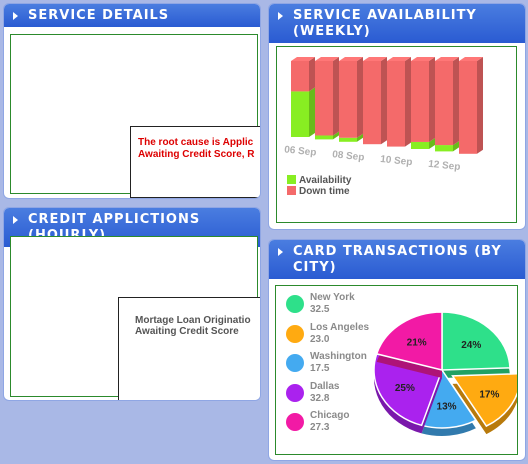 The height and width of the screenshot is (464, 528). I want to click on pie-legend-item: Washington 17.5, so click(341, 368).